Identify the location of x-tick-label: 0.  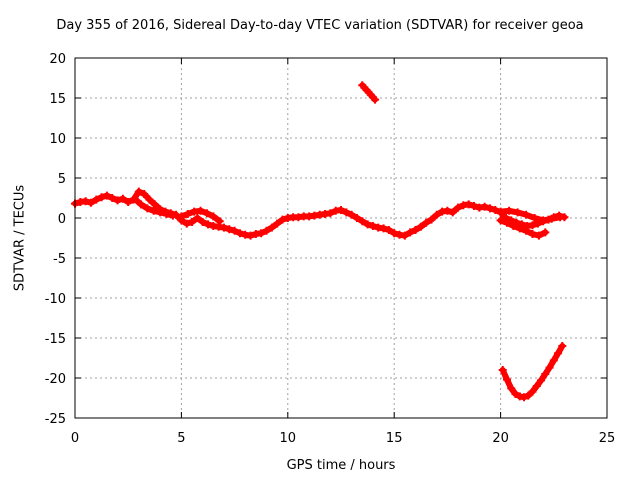
(75, 438).